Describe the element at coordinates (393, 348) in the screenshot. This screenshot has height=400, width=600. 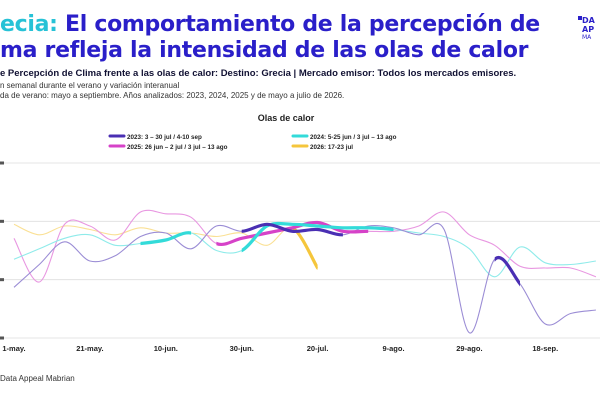
I see `x-tick-label: 9-ago.` at that location.